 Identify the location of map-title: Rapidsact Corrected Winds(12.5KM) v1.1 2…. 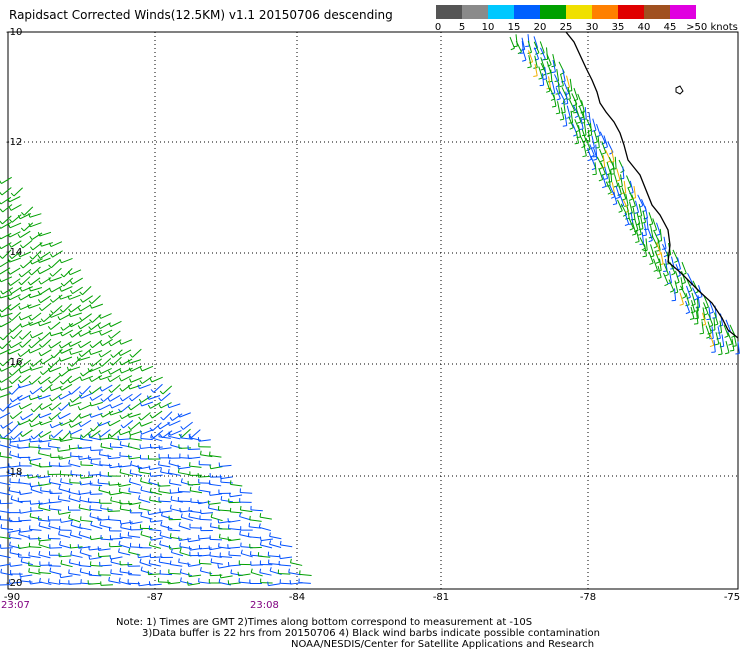
(201, 15).